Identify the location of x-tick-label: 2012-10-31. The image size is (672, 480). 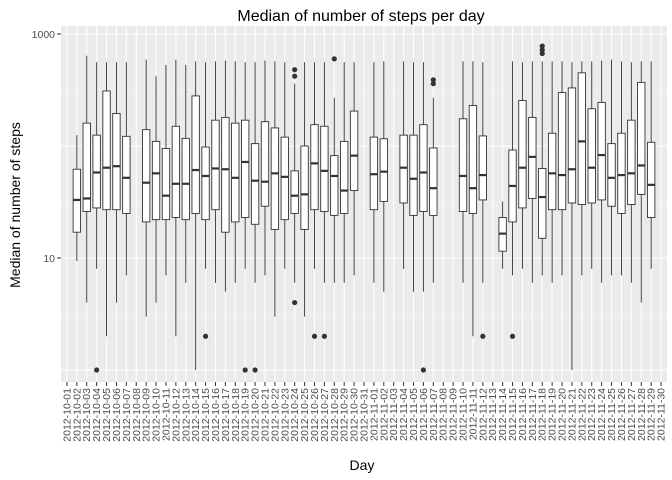
(365, 415).